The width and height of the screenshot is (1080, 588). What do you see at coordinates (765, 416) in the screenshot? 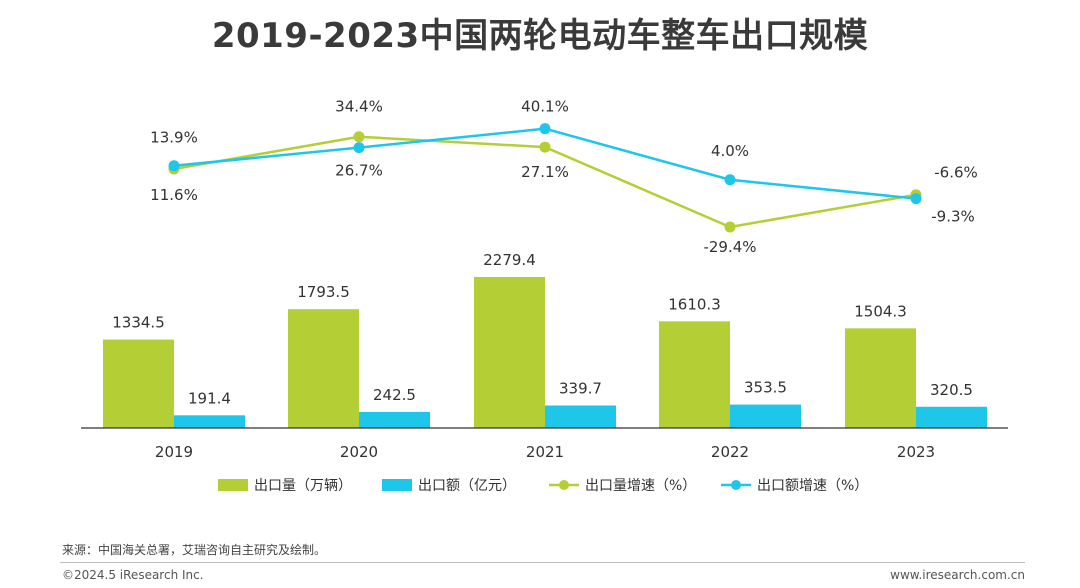
I see `bar-export-value-2022` at bounding box center [765, 416].